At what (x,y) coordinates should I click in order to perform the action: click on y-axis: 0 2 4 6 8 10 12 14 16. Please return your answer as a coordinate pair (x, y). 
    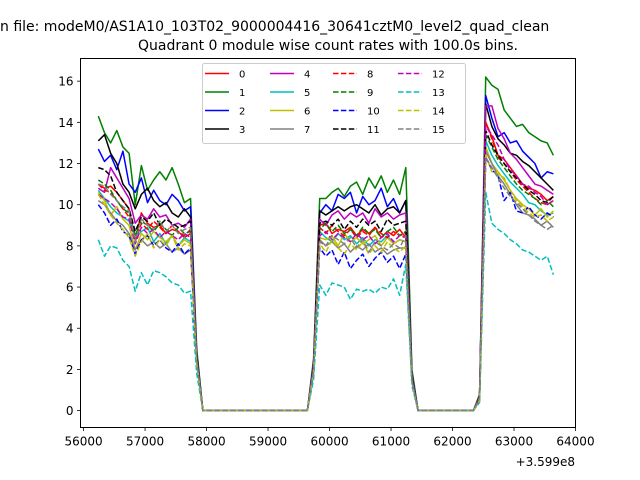
    Looking at the image, I should click on (69, 246).